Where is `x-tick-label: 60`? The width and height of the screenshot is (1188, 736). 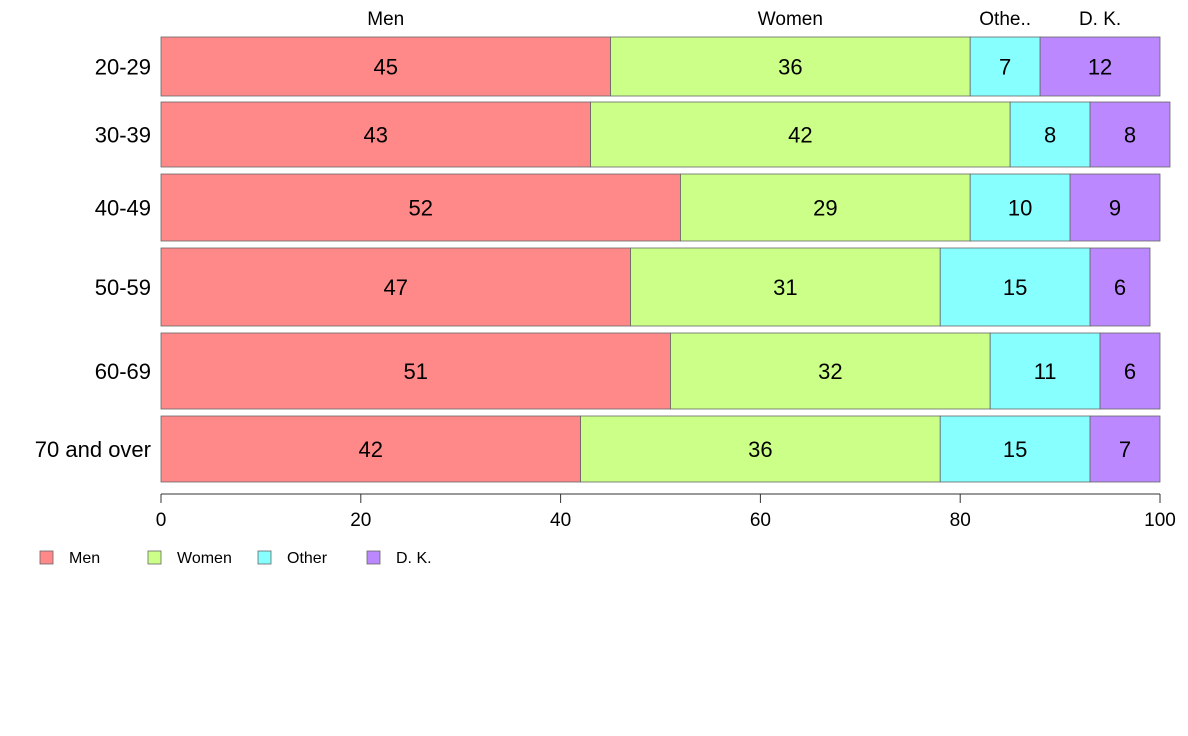
x-tick-label: 60 is located at coordinates (760, 520).